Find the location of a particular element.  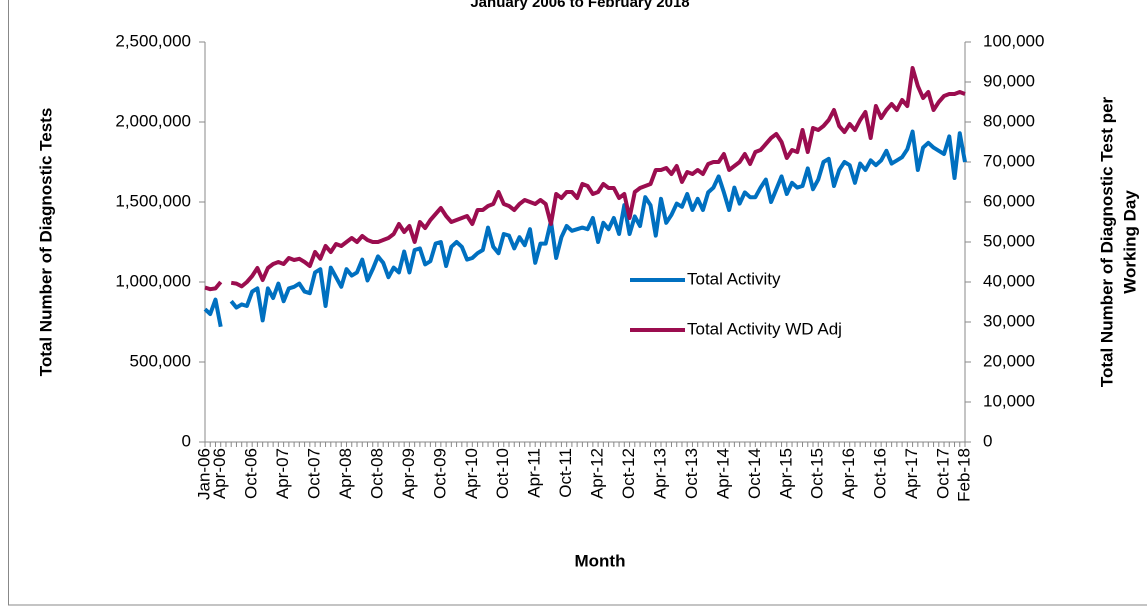

x-tick-label: Oct-16 is located at coordinates (880, 473).